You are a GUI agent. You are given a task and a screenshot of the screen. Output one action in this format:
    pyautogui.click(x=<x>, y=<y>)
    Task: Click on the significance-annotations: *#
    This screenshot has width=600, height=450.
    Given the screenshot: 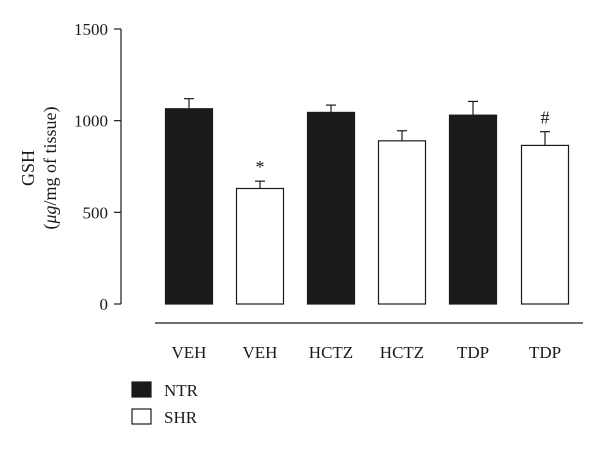 What is the action you would take?
    pyautogui.click(x=403, y=143)
    